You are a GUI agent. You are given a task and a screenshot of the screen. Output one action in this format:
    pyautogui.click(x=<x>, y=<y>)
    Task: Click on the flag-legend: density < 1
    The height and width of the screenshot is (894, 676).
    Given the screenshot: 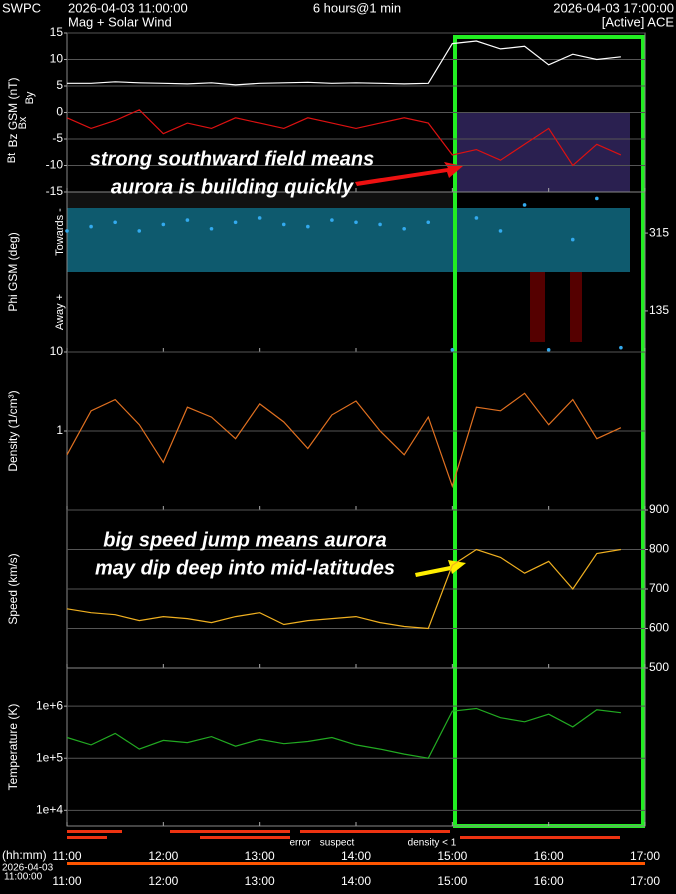 What is the action you would take?
    pyautogui.click(x=432, y=843)
    